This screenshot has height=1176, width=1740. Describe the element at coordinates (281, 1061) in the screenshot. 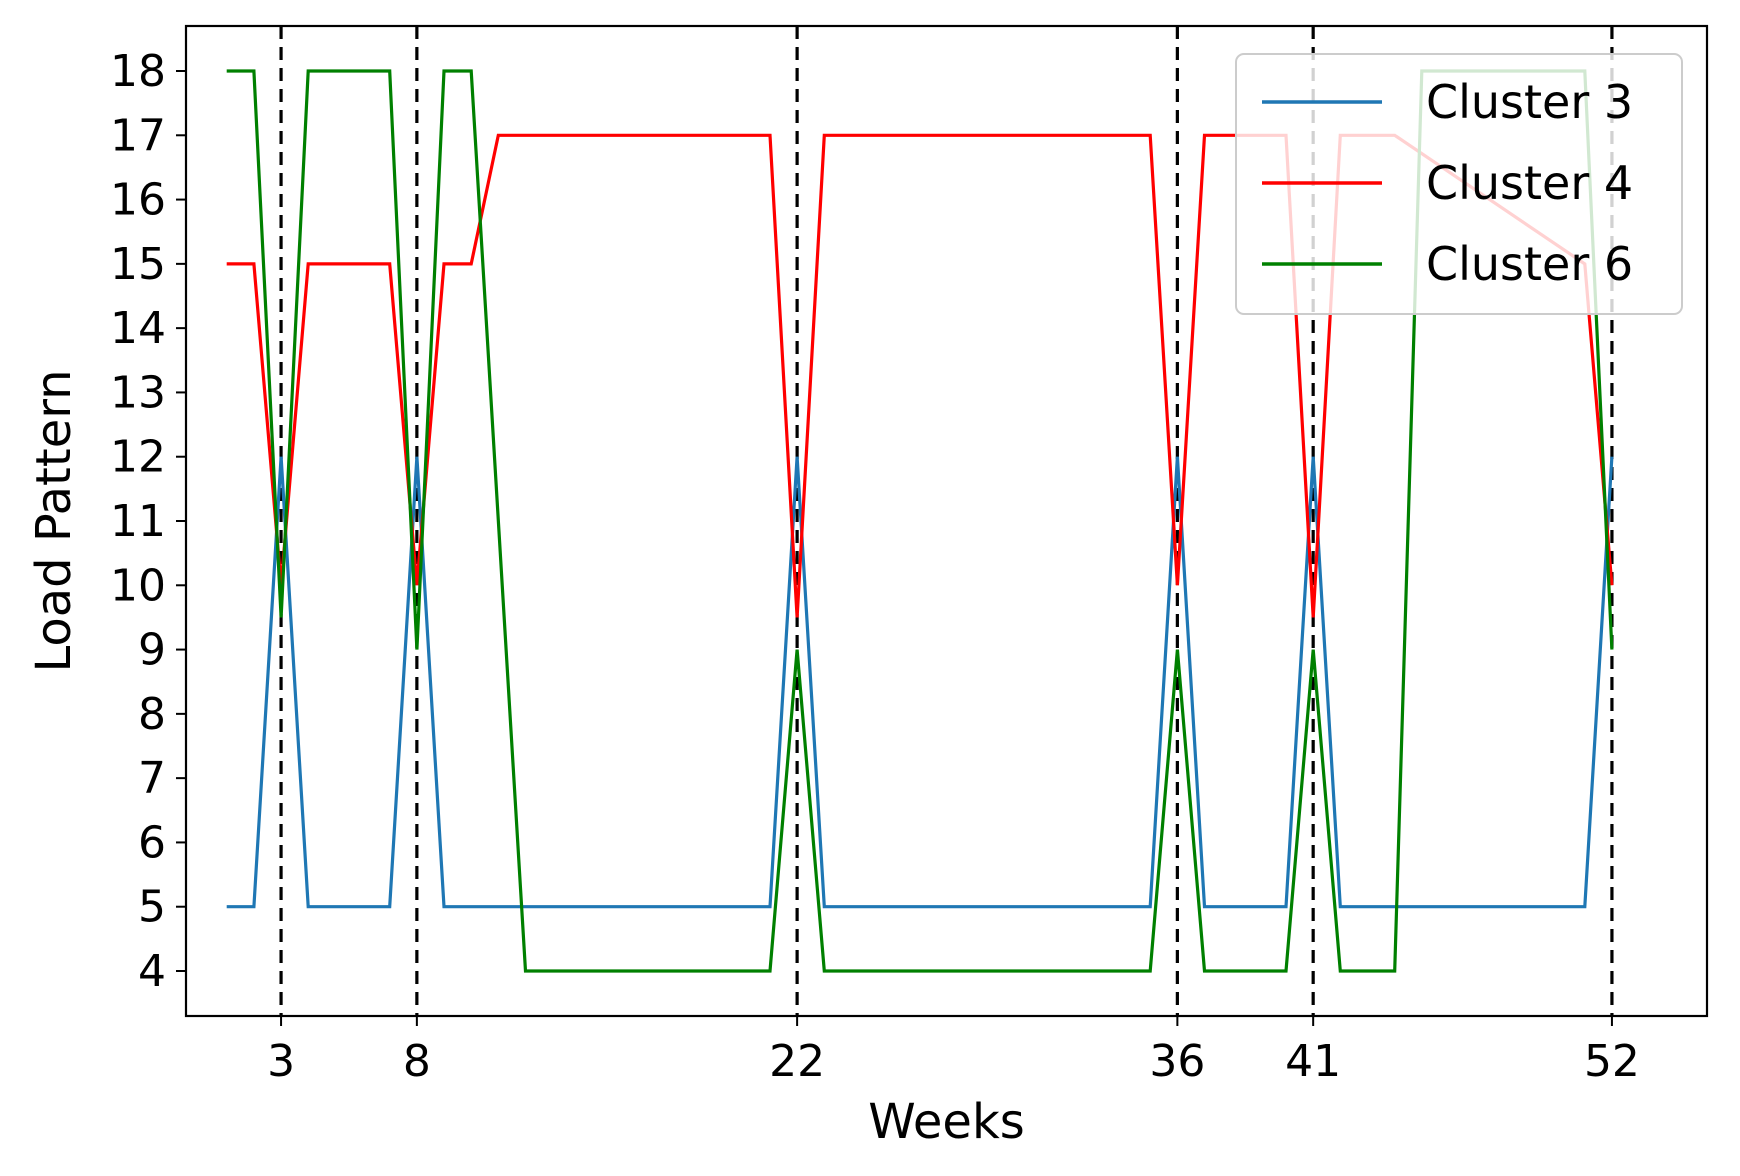

I see `x-tick-label: 3` at that location.